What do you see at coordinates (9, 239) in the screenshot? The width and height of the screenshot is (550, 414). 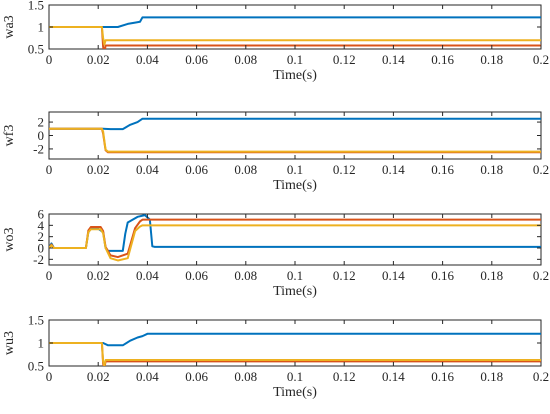 I see `y-axis-title: wo3` at bounding box center [9, 239].